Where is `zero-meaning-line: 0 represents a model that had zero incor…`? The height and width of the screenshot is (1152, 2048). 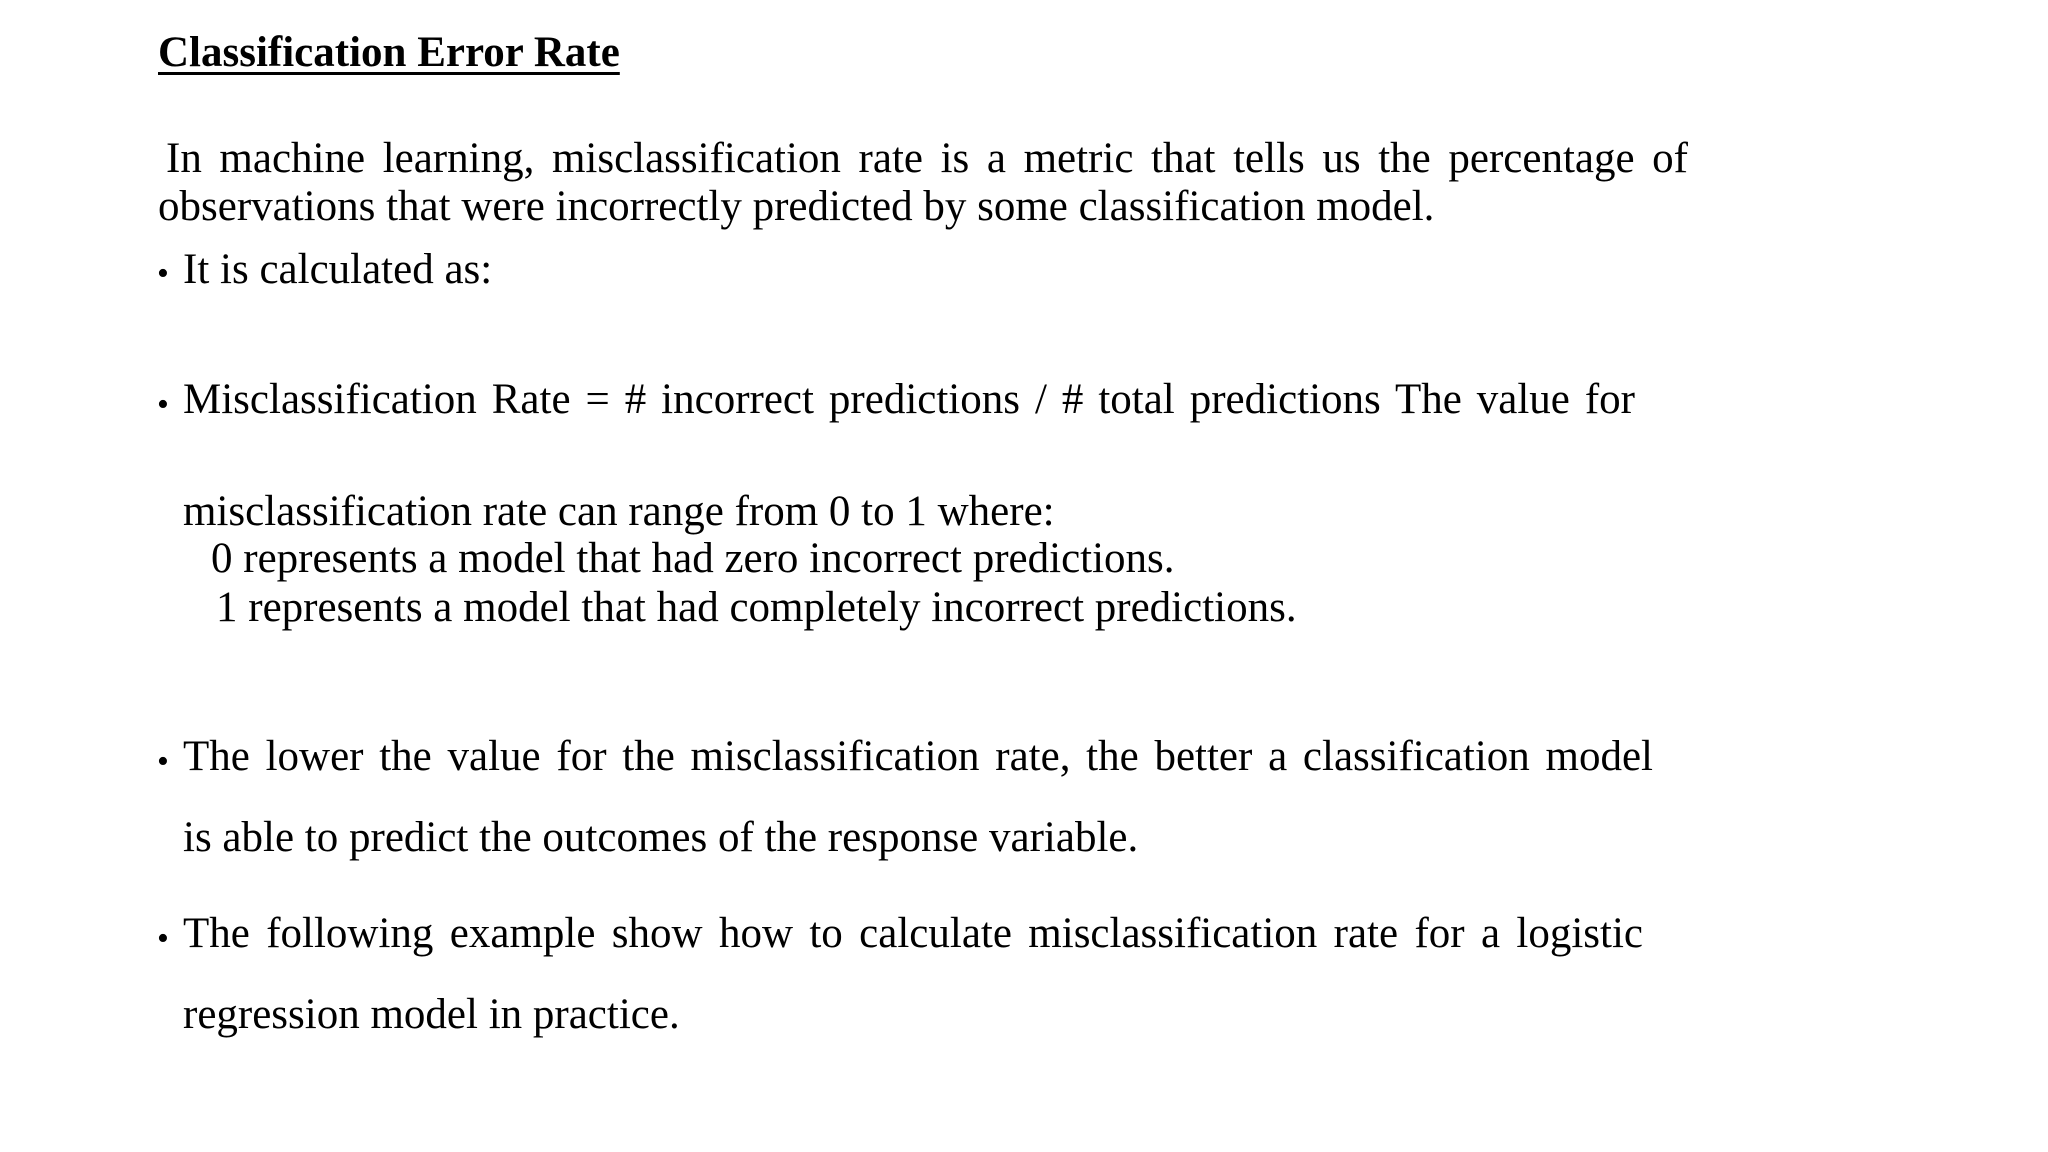
zero-meaning-line: 0 represents a model that had zero incor… is located at coordinates (693, 558).